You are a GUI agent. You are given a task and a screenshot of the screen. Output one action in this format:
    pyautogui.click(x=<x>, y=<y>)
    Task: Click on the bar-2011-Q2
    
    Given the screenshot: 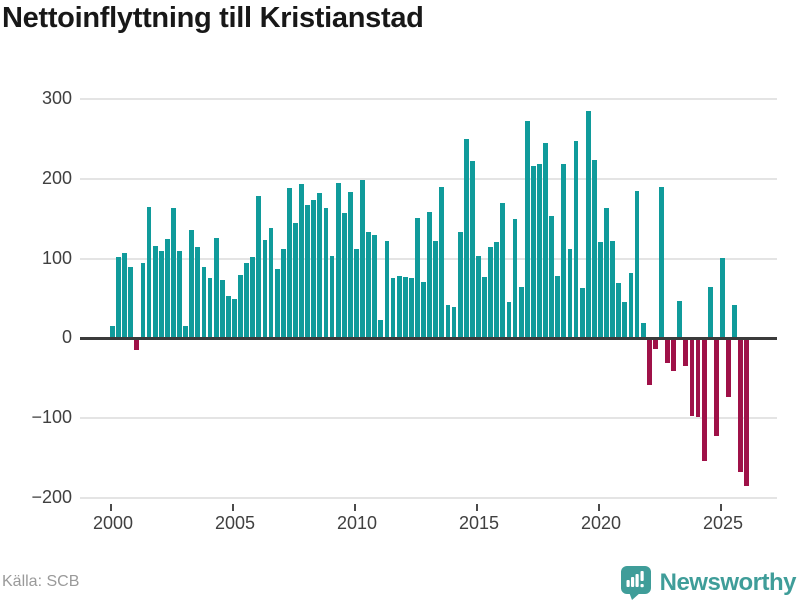 What is the action you would take?
    pyautogui.click(x=387, y=290)
    